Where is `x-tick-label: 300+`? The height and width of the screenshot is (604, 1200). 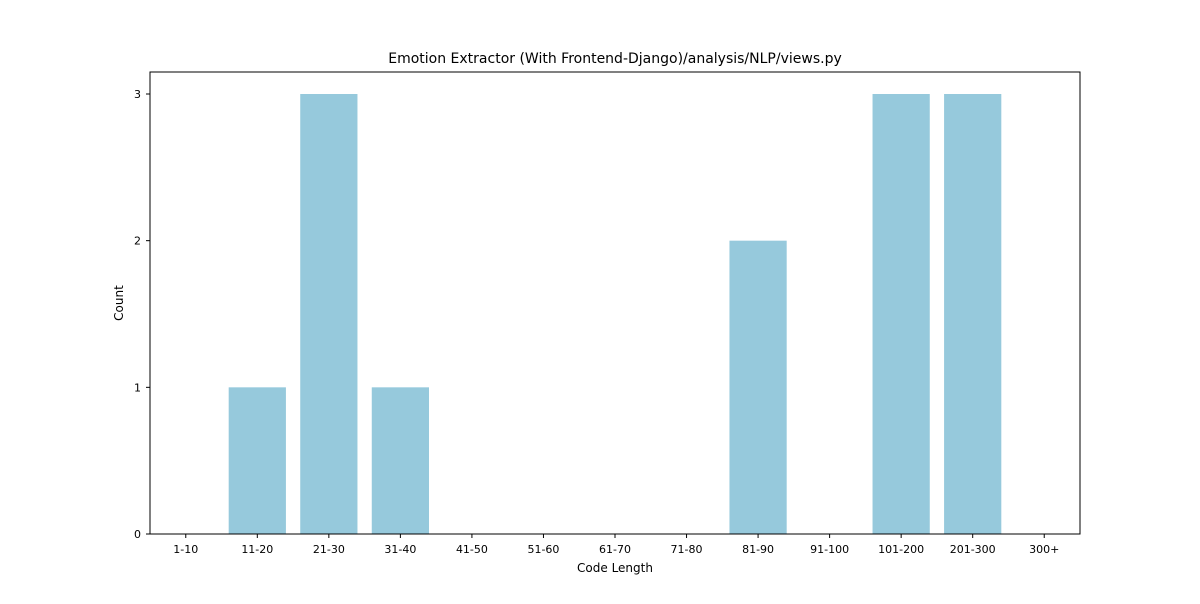 x-tick-label: 300+ is located at coordinates (1044, 549).